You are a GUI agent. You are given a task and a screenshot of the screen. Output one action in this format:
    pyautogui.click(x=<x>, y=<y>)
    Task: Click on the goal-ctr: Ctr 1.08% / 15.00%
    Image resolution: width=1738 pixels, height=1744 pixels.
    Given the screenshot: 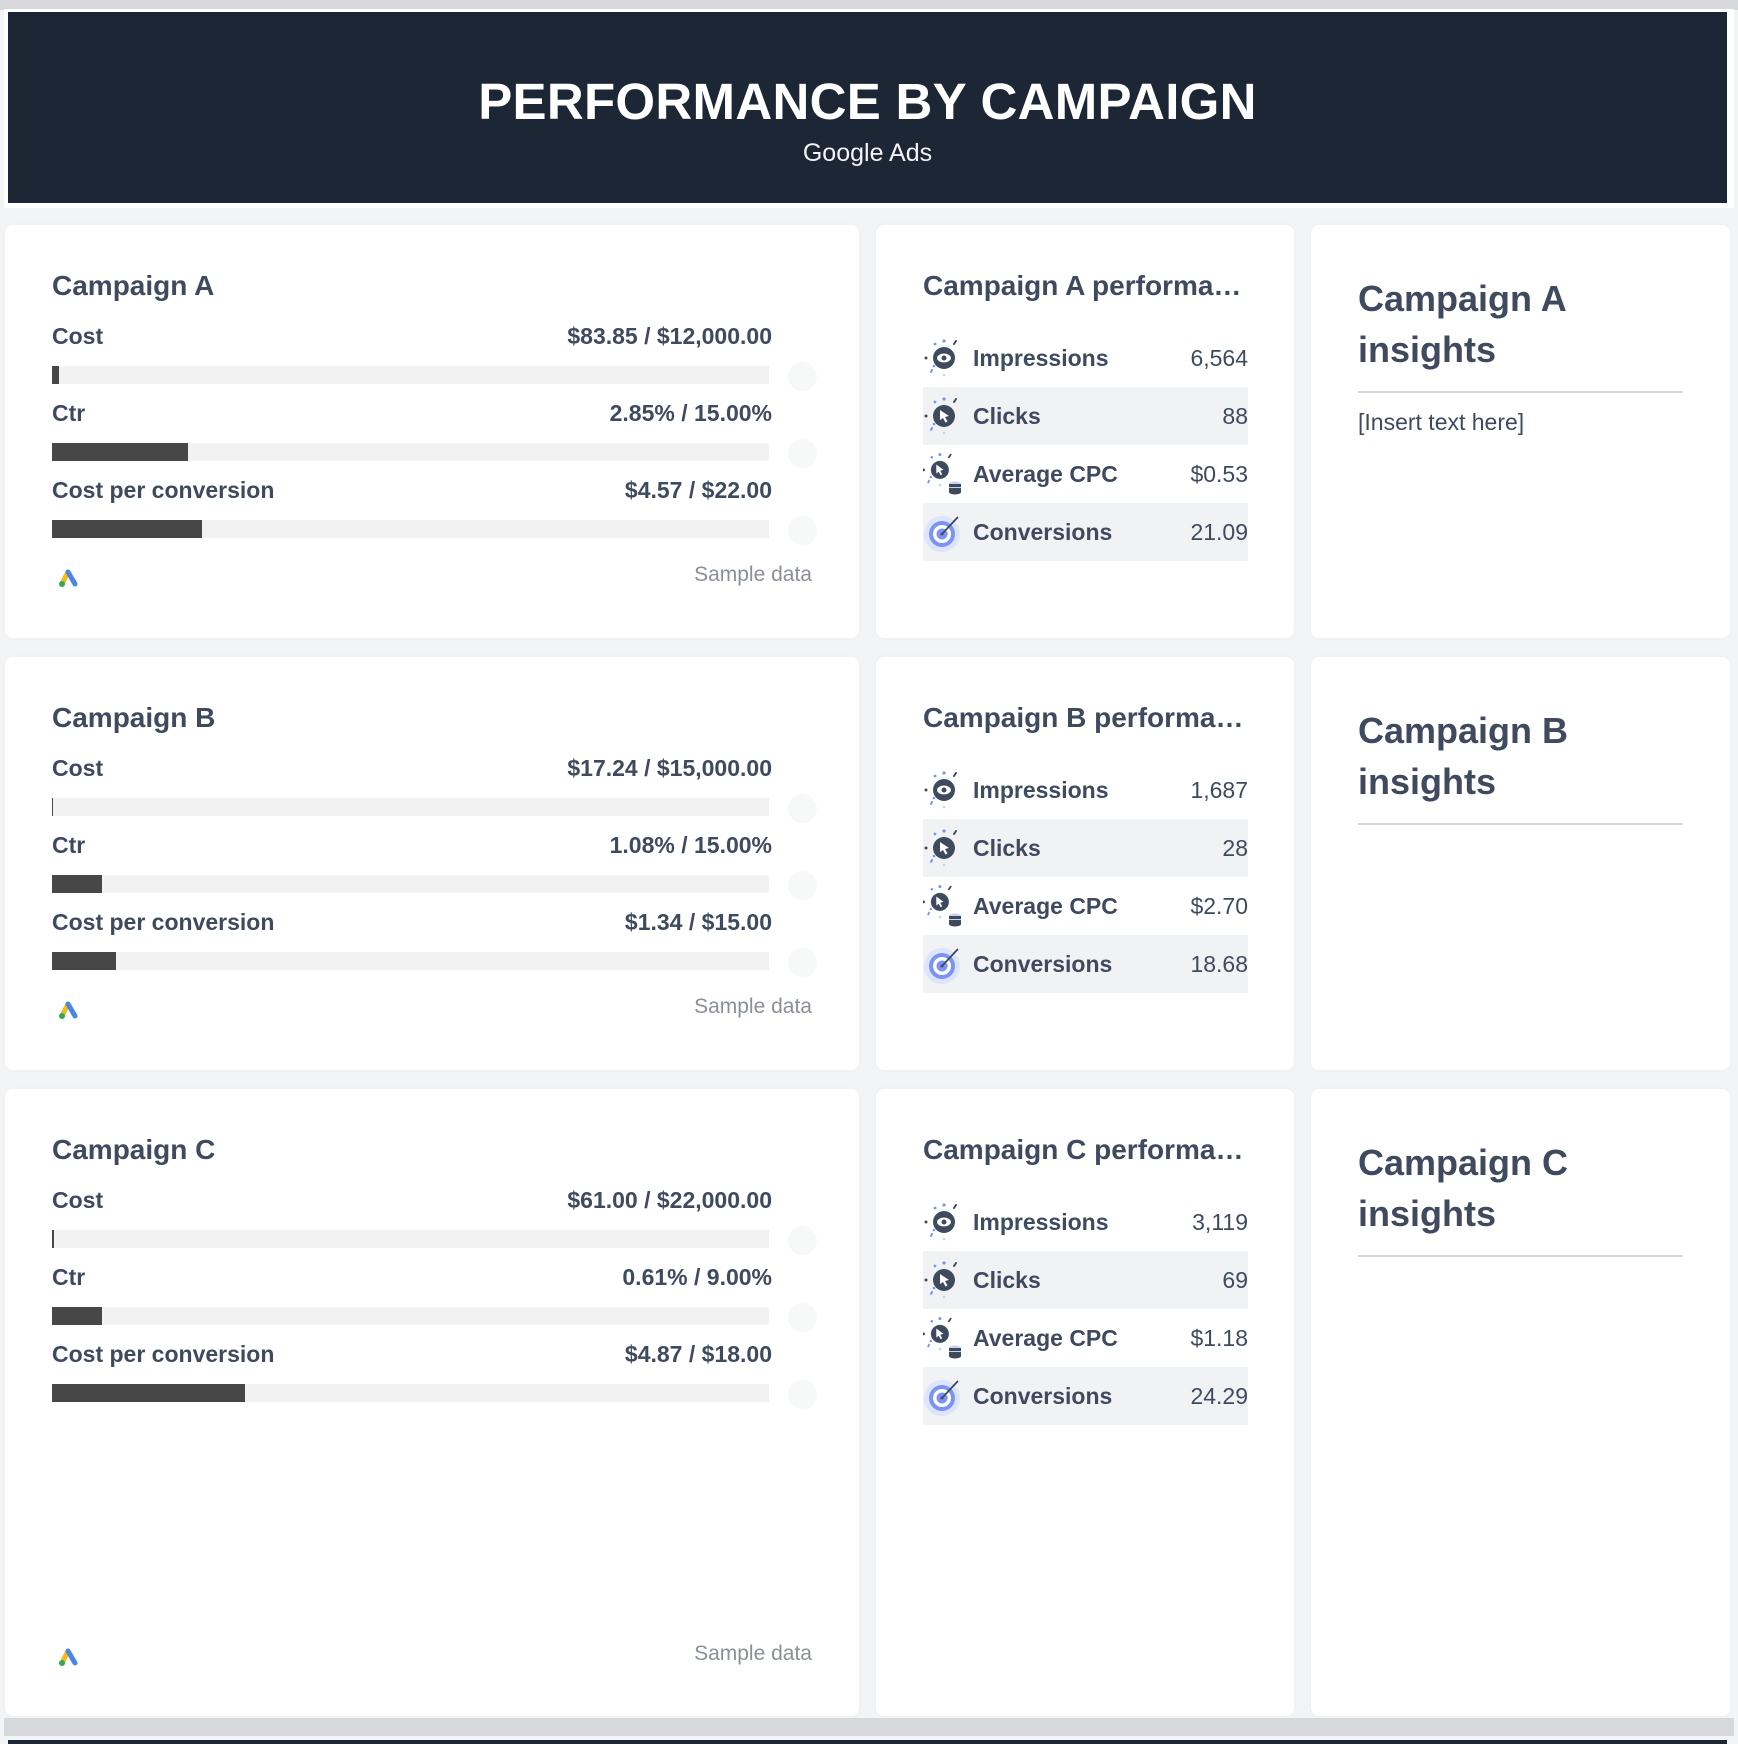 What is the action you would take?
    pyautogui.click(x=434, y=866)
    